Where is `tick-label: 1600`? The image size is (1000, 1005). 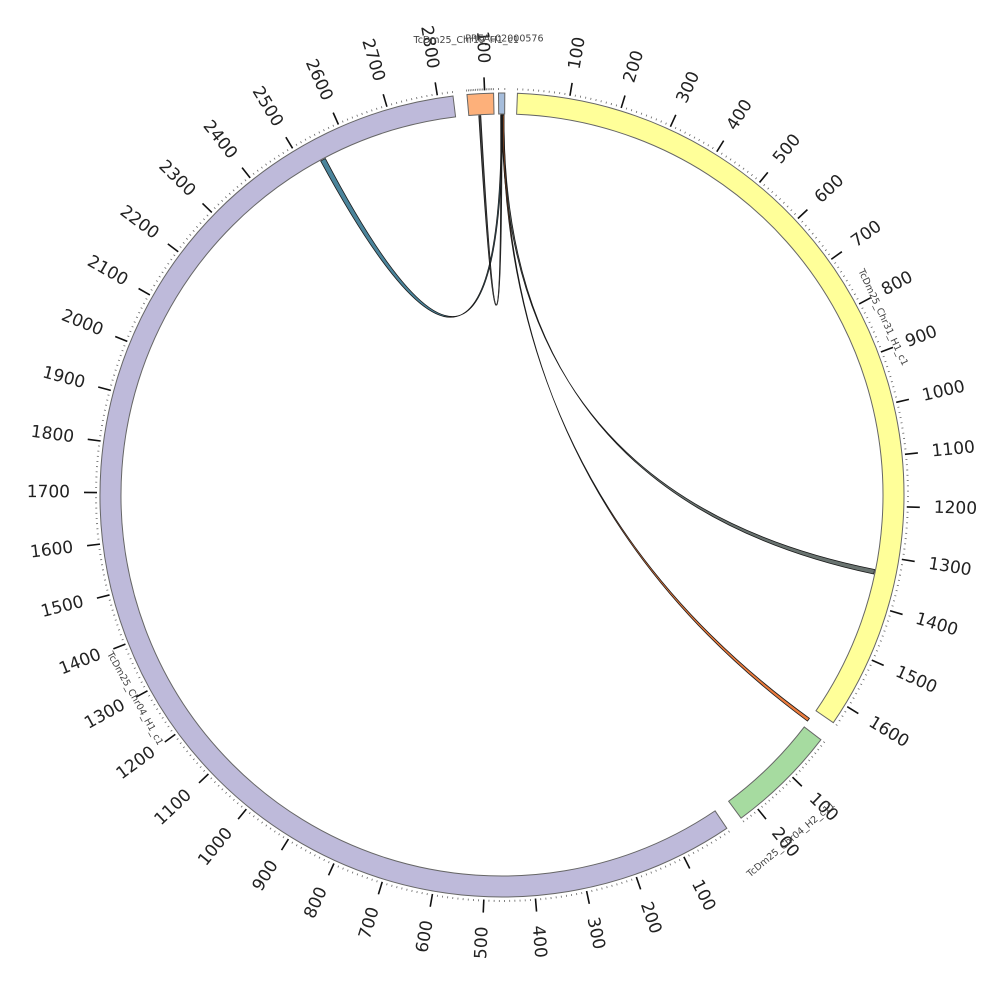
tick-label: 1600 is located at coordinates (888, 732).